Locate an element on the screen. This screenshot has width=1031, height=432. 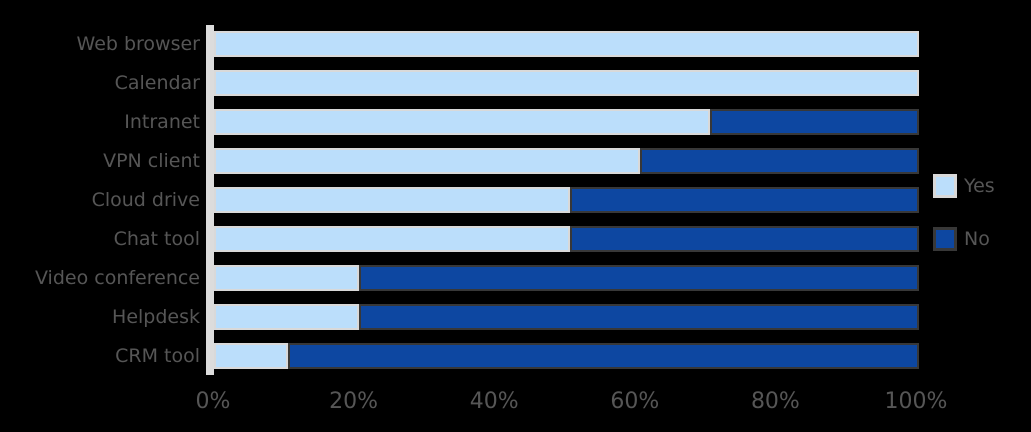
y-axis-label: Web browser is located at coordinates (138, 44).